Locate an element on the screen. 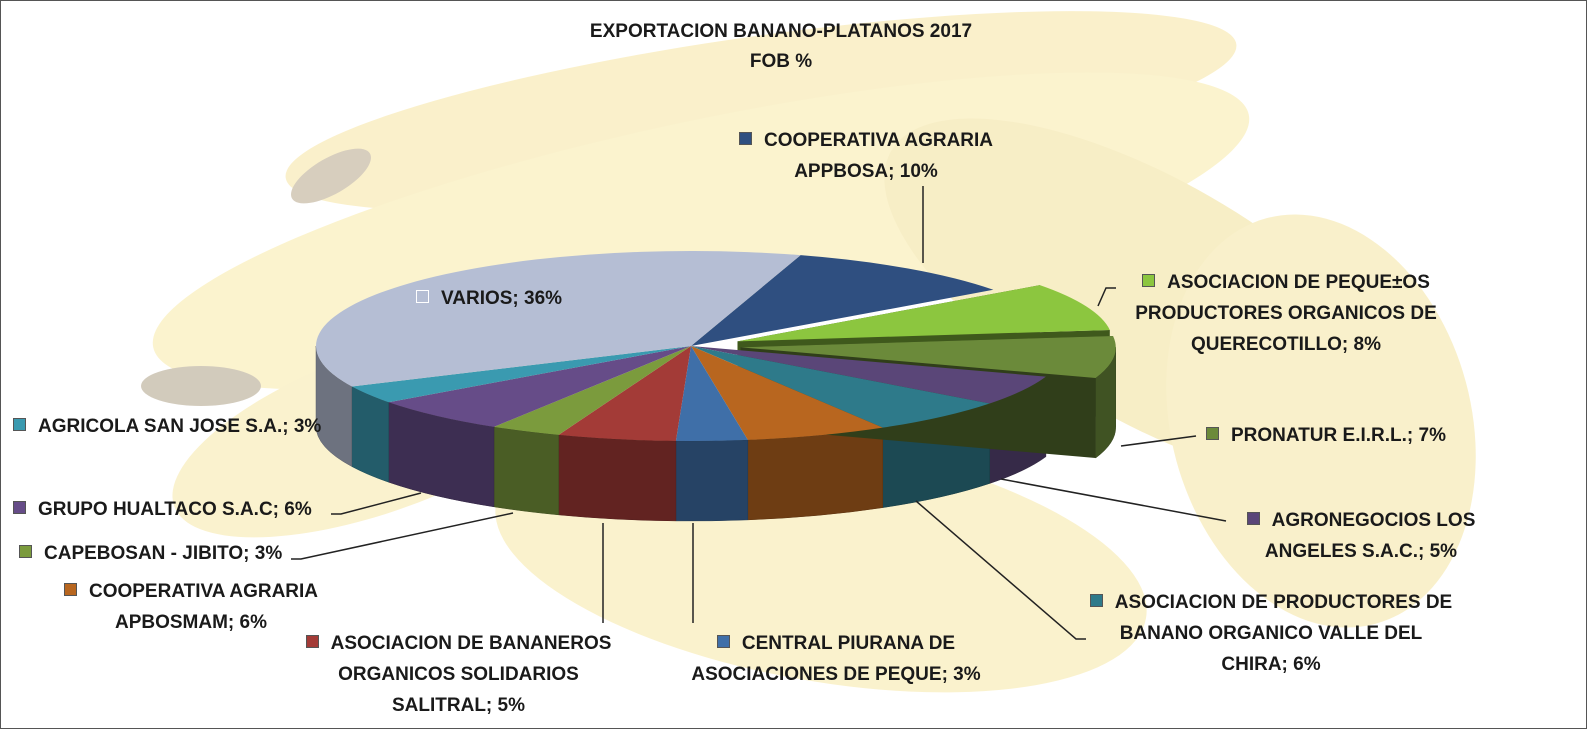 The height and width of the screenshot is (729, 1587). data-label: GRUPO HUALTACO S.A.C; 6% is located at coordinates (178, 509).